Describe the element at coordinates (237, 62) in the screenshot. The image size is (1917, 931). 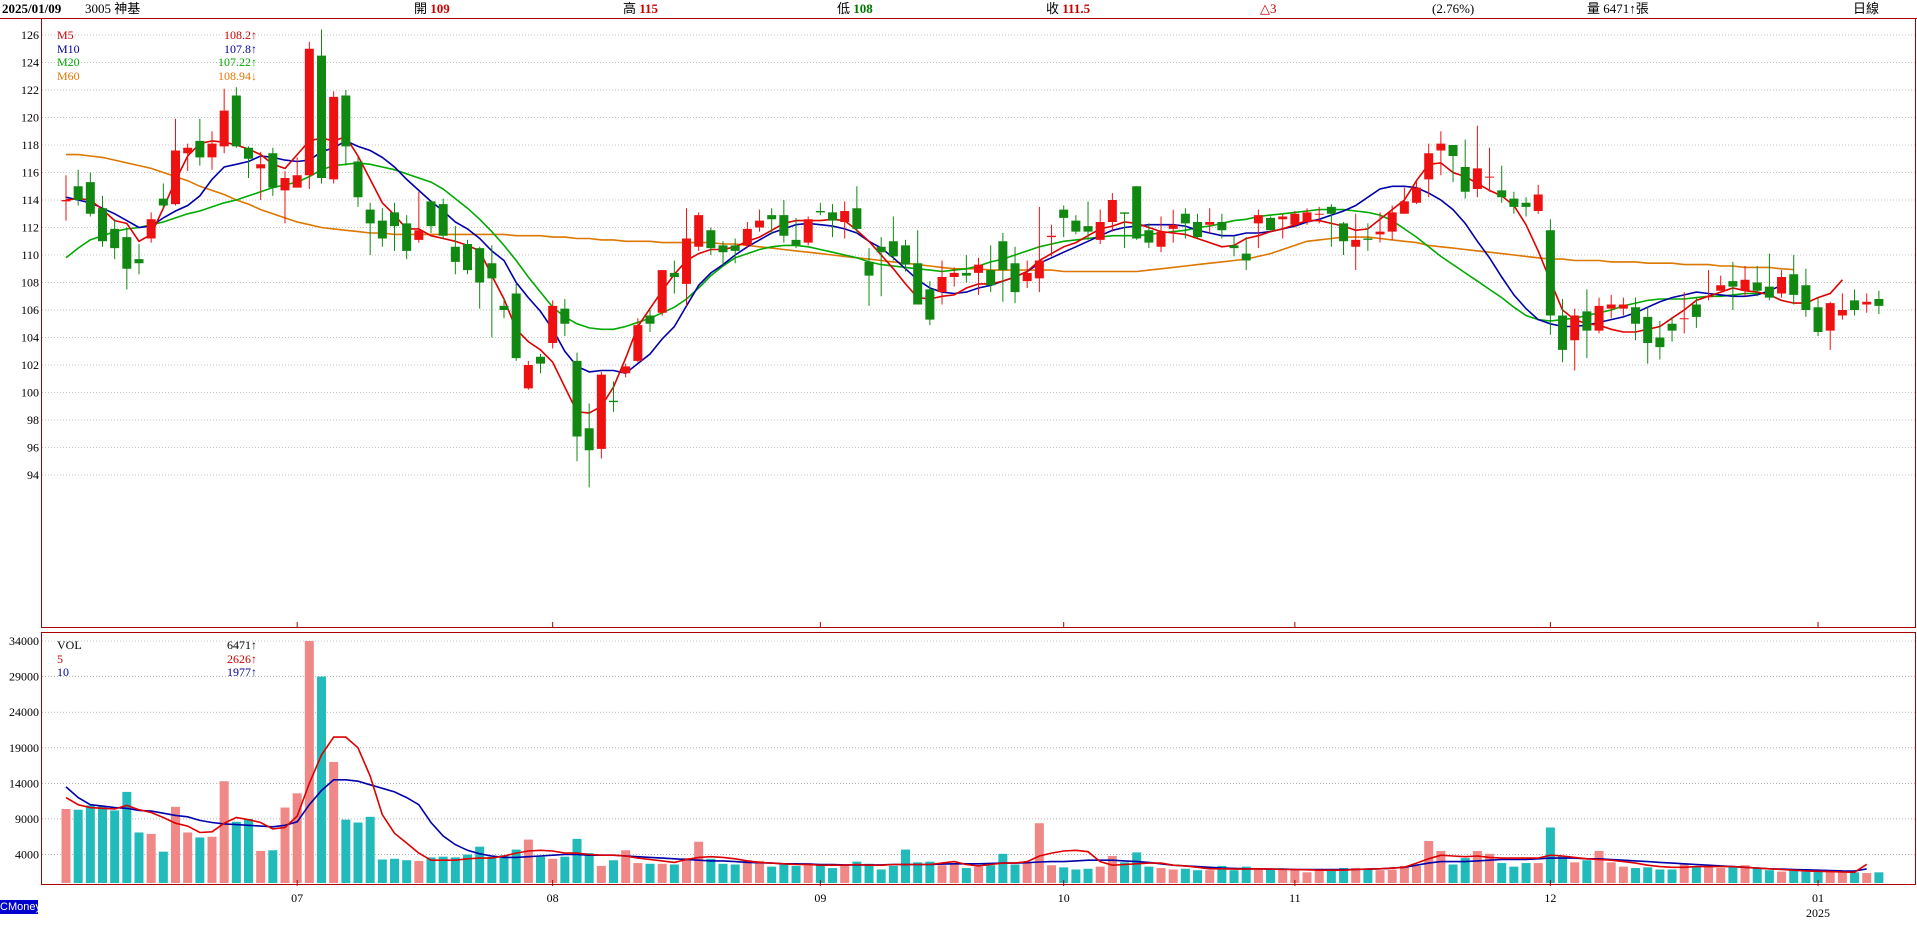
I see `legend-value: 107.22↑` at that location.